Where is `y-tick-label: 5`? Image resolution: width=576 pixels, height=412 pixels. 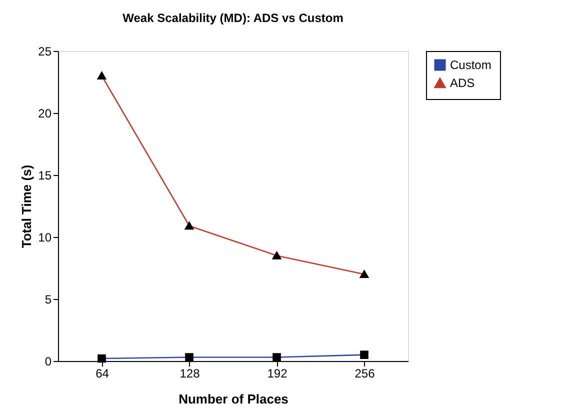
y-tick-label: 5 is located at coordinates (48, 299).